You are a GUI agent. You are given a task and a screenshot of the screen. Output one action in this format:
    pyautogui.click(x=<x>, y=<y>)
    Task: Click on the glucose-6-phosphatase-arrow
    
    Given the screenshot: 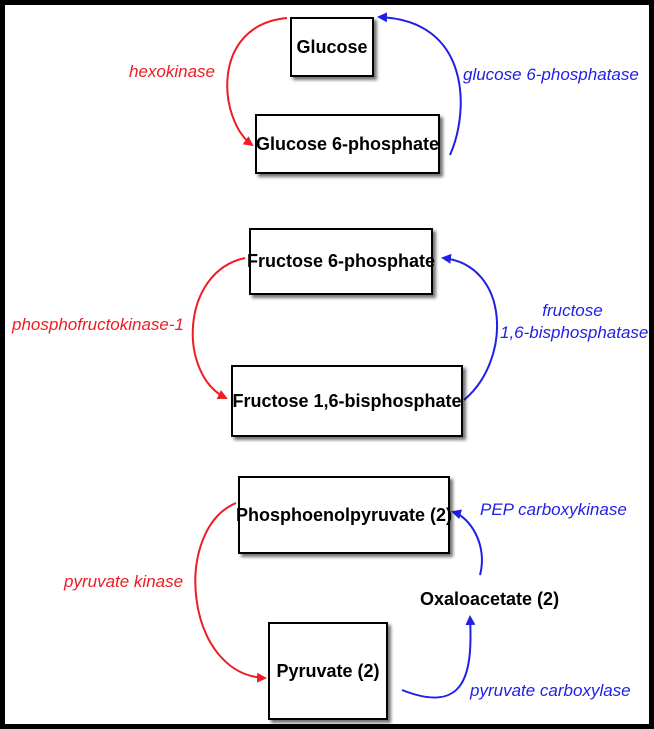 What is the action you would take?
    pyautogui.click(x=419, y=84)
    